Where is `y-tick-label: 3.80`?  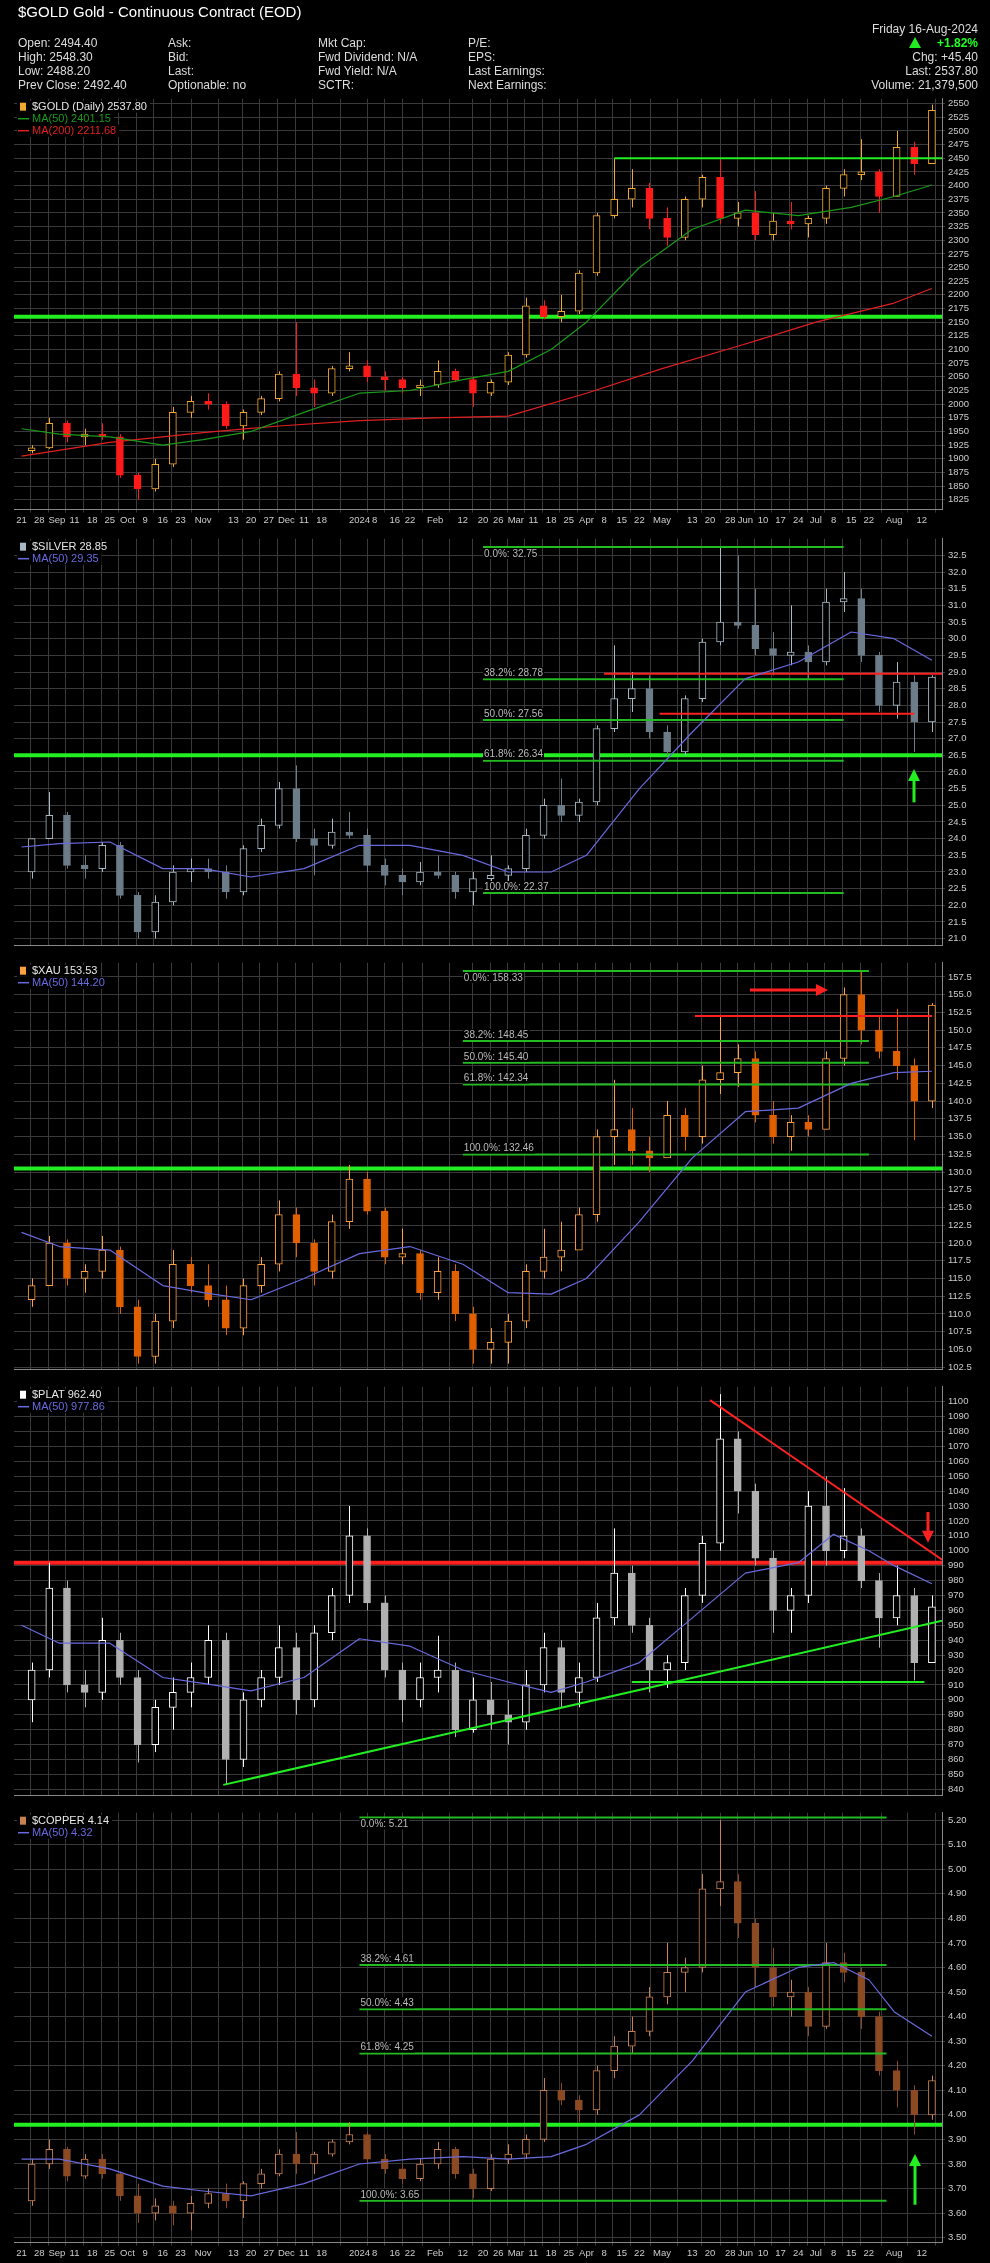
y-tick-label: 3.80 is located at coordinates (957, 2163).